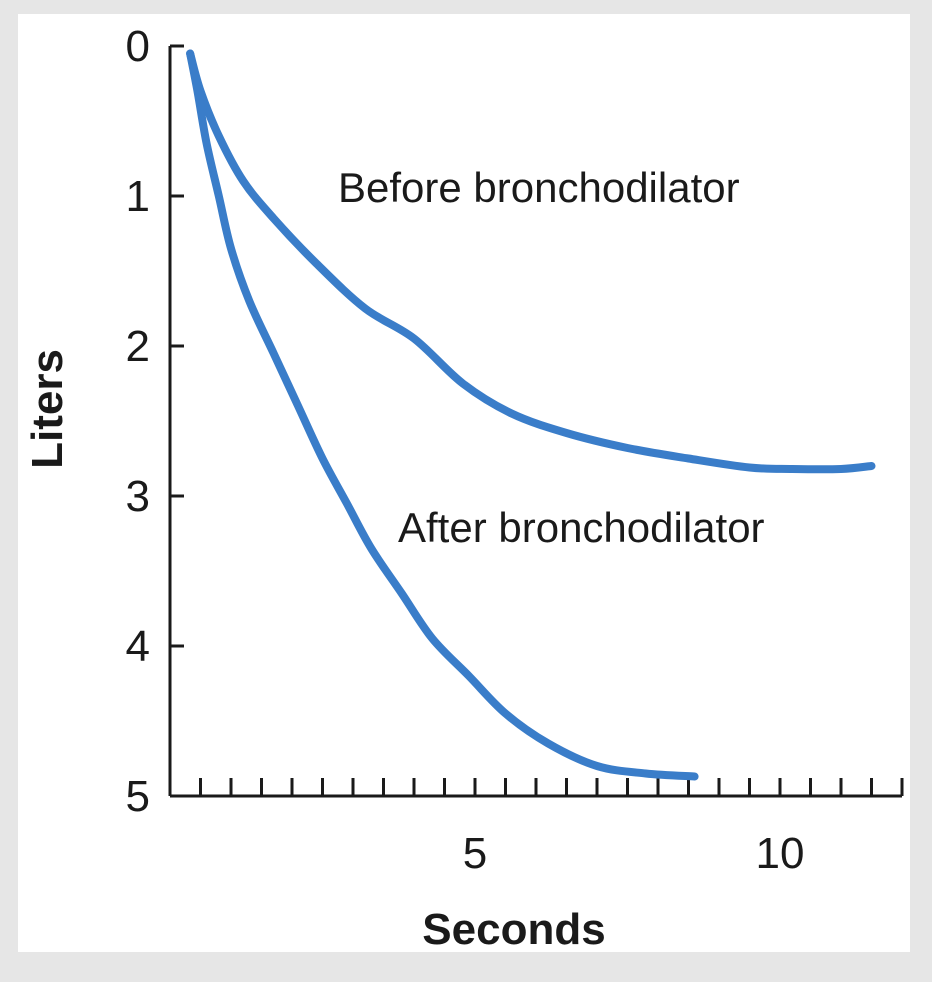 This screenshot has height=982, width=932. Describe the element at coordinates (475, 853) in the screenshot. I see `x-tick-label: 5` at that location.